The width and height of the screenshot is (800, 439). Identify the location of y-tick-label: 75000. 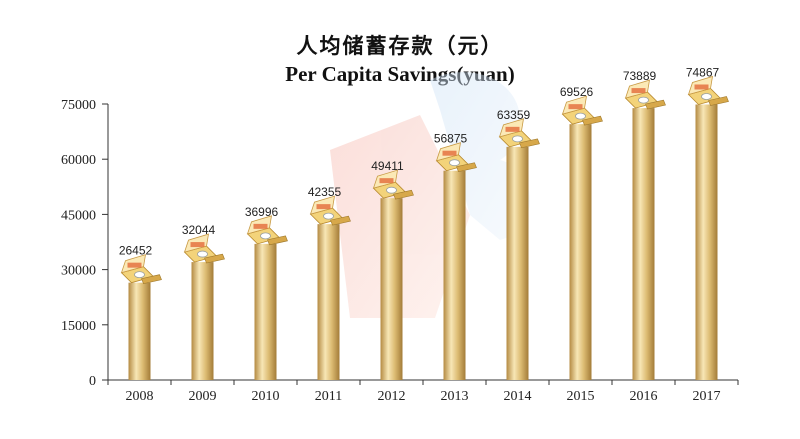
(78, 105).